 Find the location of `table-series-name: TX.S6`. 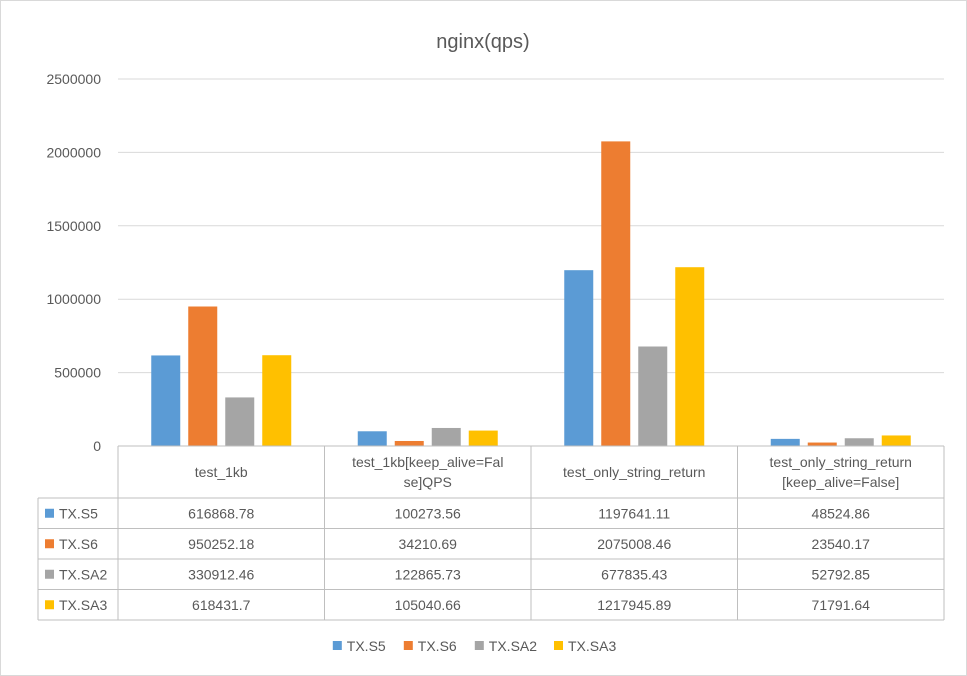

table-series-name: TX.S6 is located at coordinates (78, 544).